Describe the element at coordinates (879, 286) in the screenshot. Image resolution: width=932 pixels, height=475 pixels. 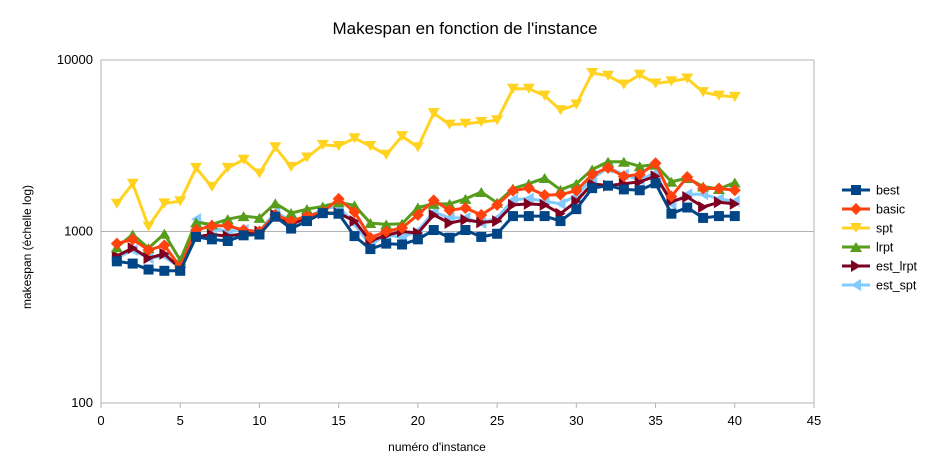
I see `legend-item-est-spt: est_spt` at that location.